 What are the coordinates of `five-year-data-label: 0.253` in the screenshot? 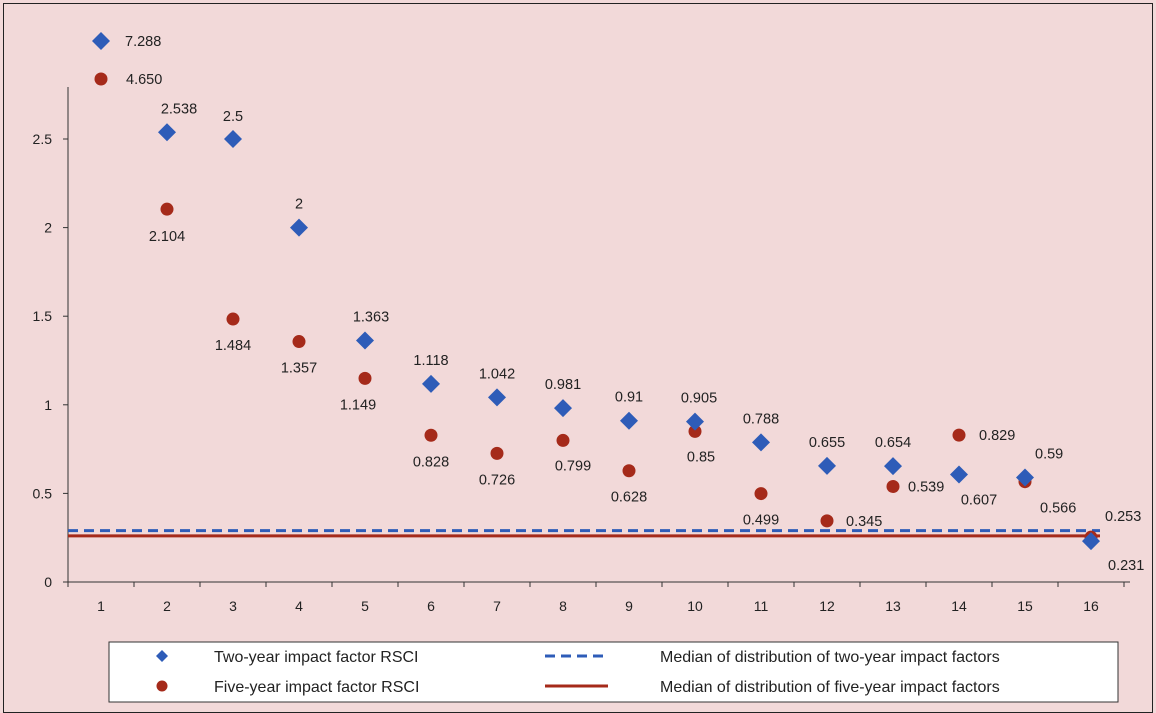 It's located at (1123, 517).